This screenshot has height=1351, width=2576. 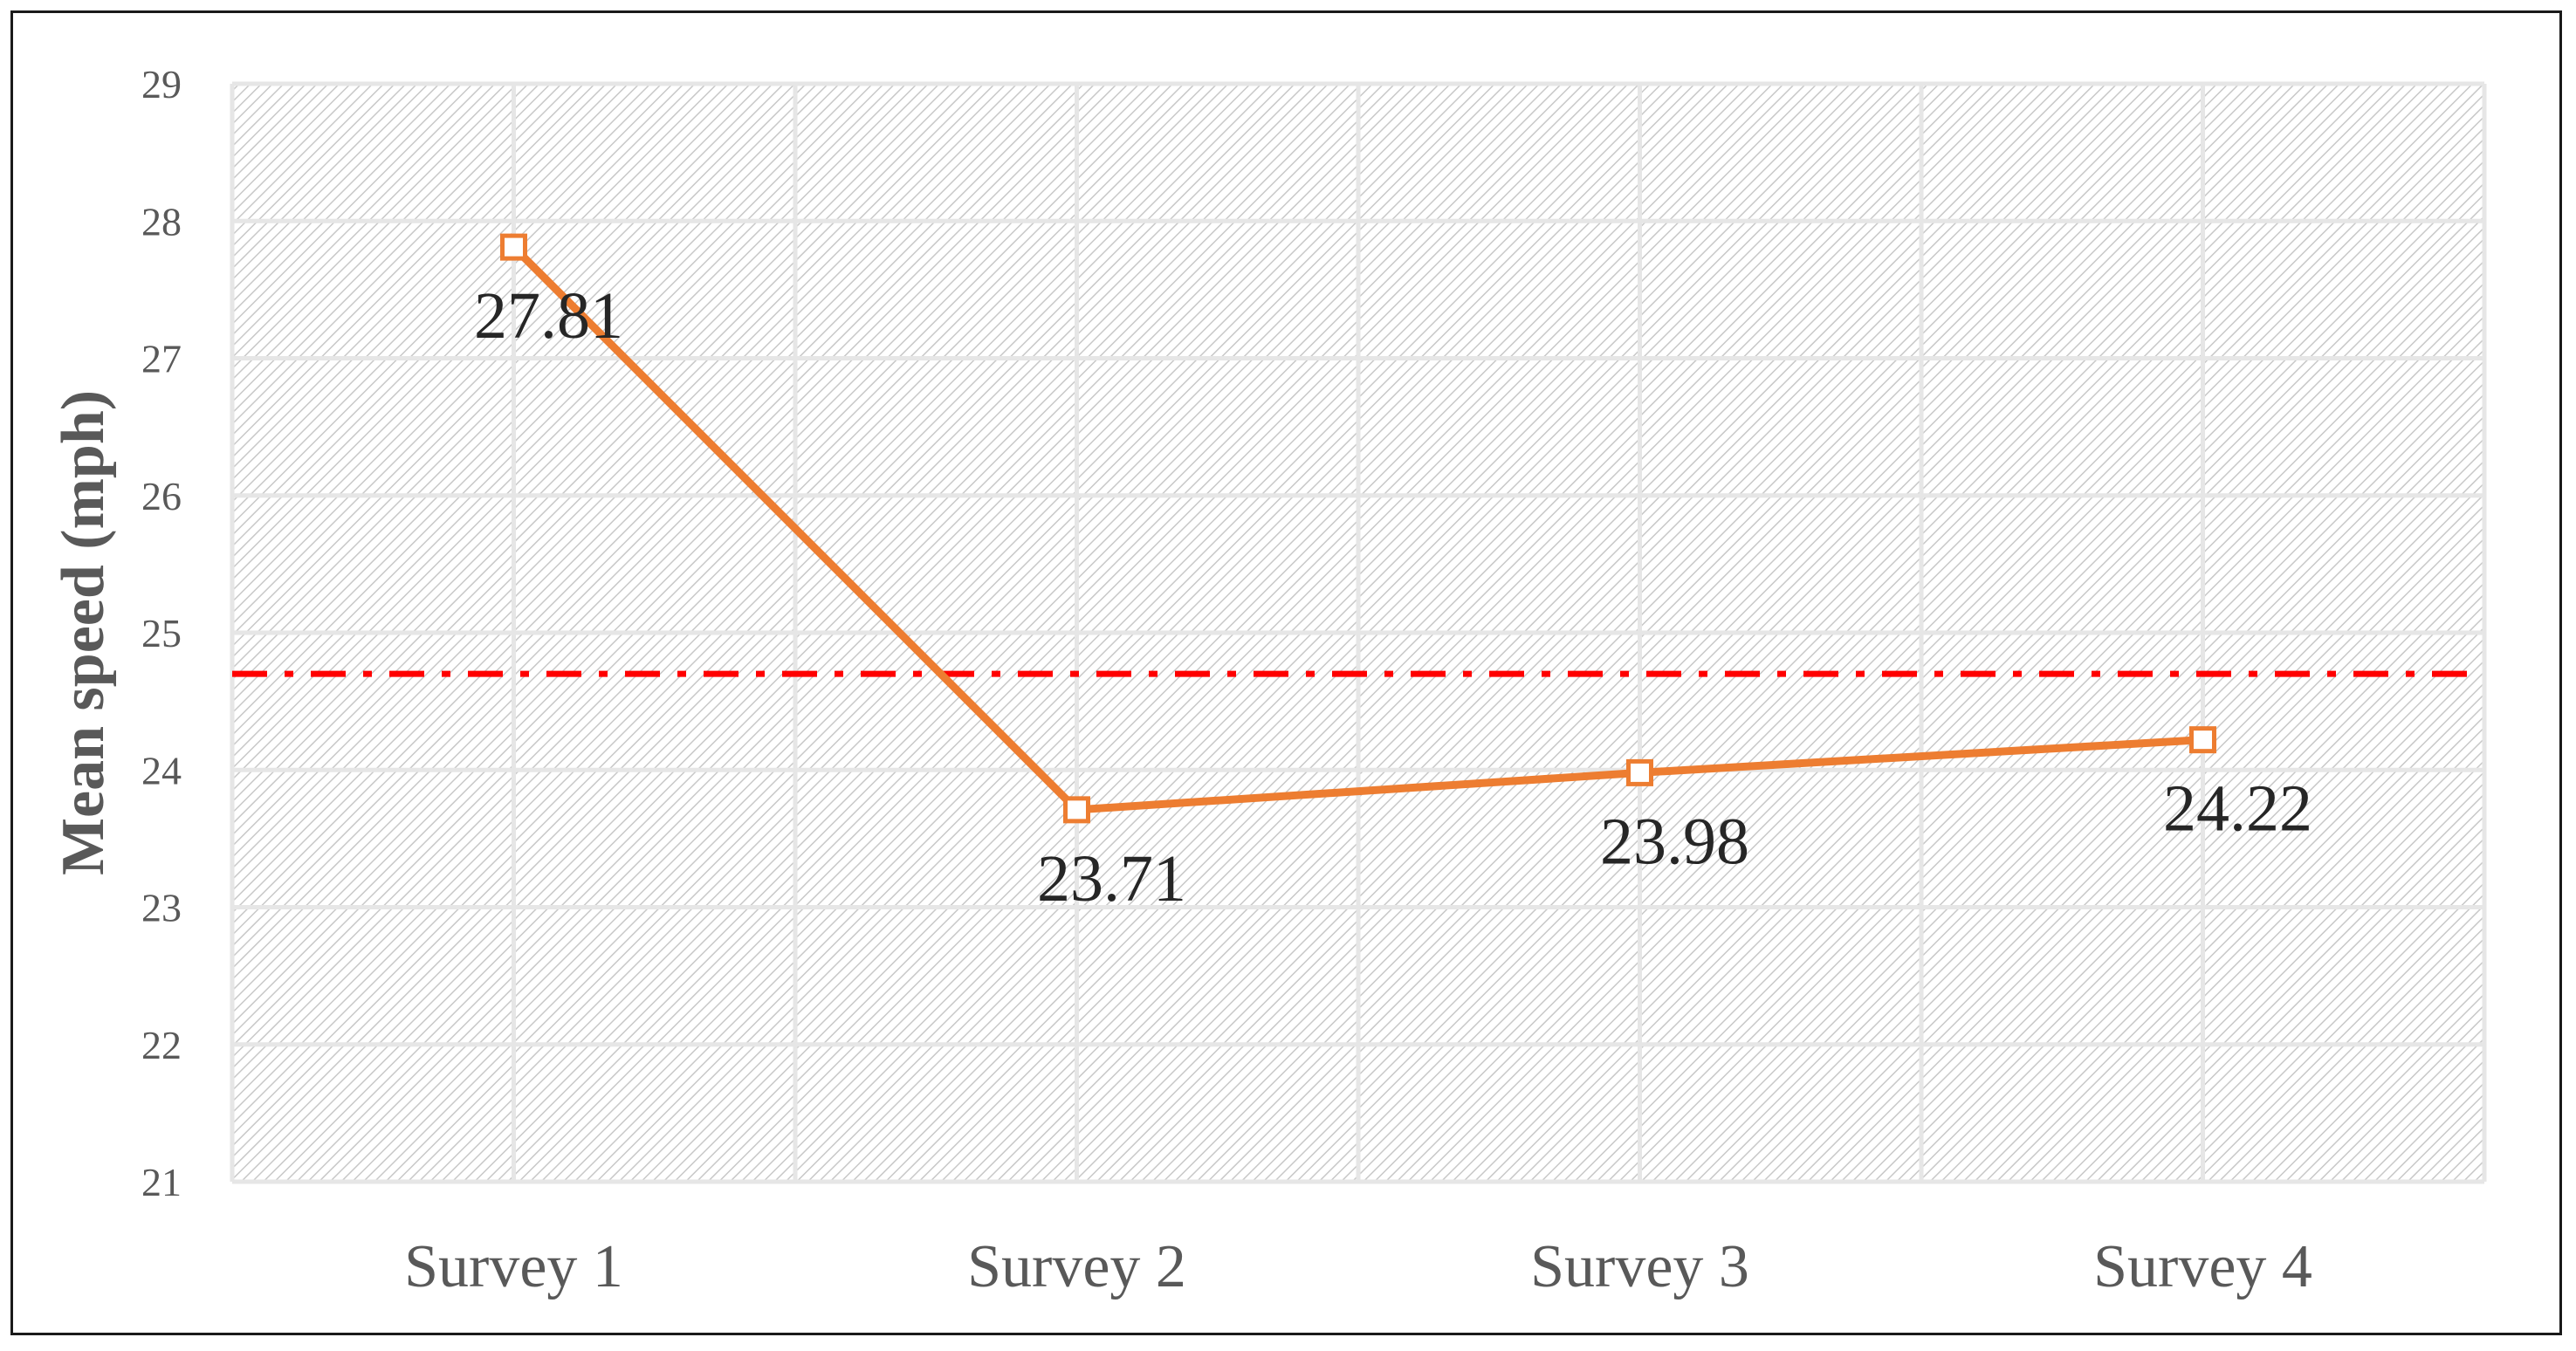 I want to click on y-tick-label: 28, so click(x=161, y=221).